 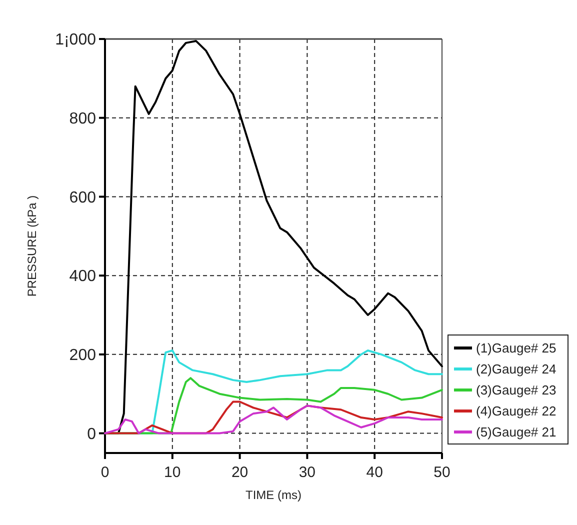 I want to click on x-tick-label: 20, so click(x=239, y=472).